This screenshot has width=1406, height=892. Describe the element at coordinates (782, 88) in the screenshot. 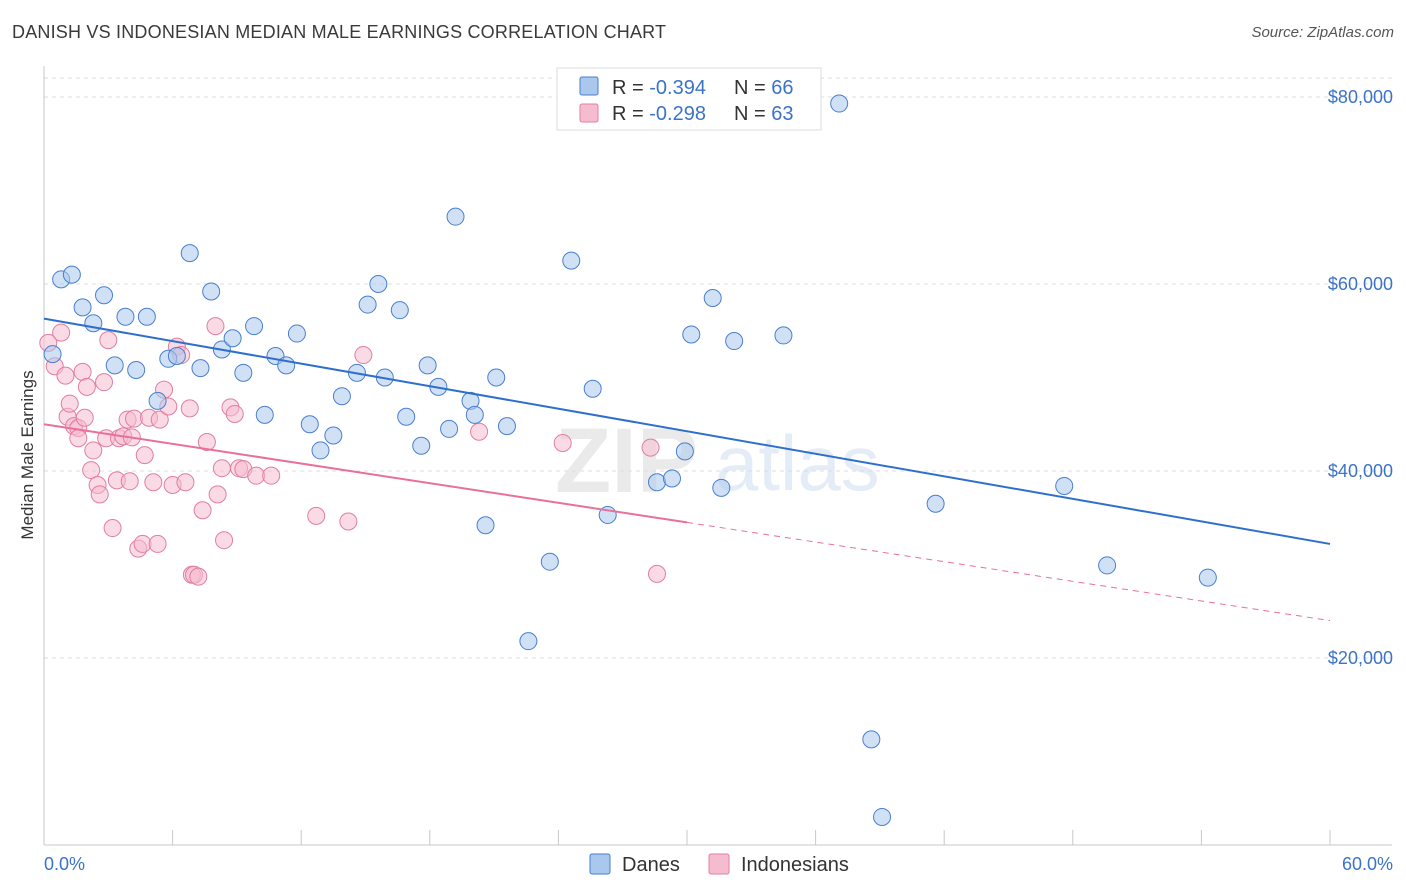

I see `legend-n-value-danes: 66` at that location.